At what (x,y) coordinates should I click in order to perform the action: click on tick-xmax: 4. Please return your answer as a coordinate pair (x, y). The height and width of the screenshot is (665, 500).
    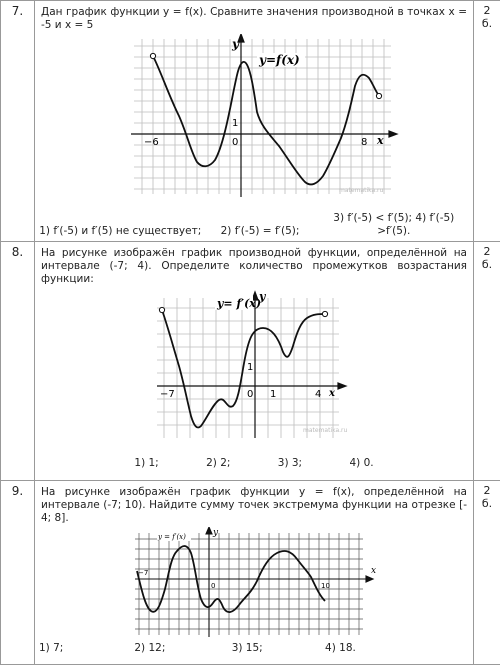
    Looking at the image, I should click on (318, 394).